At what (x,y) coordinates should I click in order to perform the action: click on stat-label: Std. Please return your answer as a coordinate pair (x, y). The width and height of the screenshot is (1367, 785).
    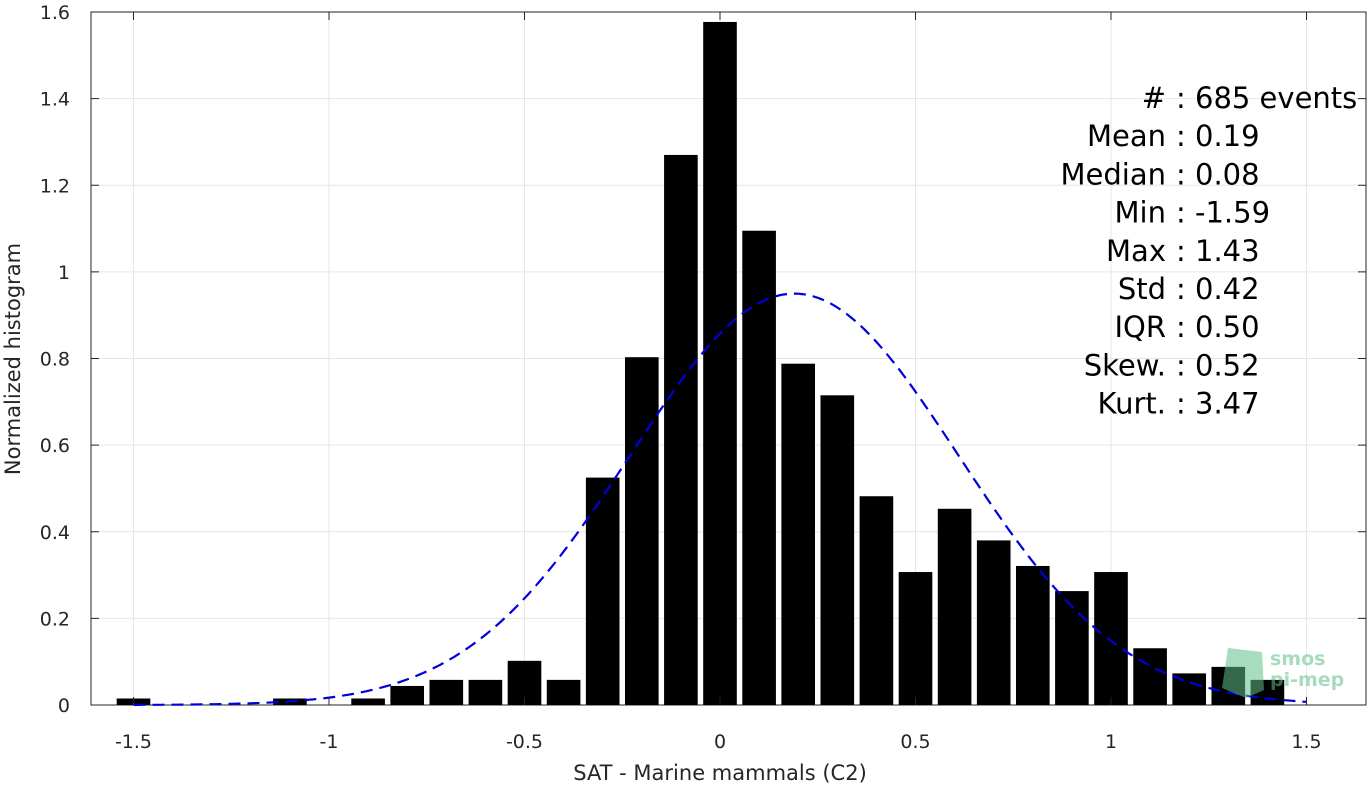
    Looking at the image, I should click on (1142, 289).